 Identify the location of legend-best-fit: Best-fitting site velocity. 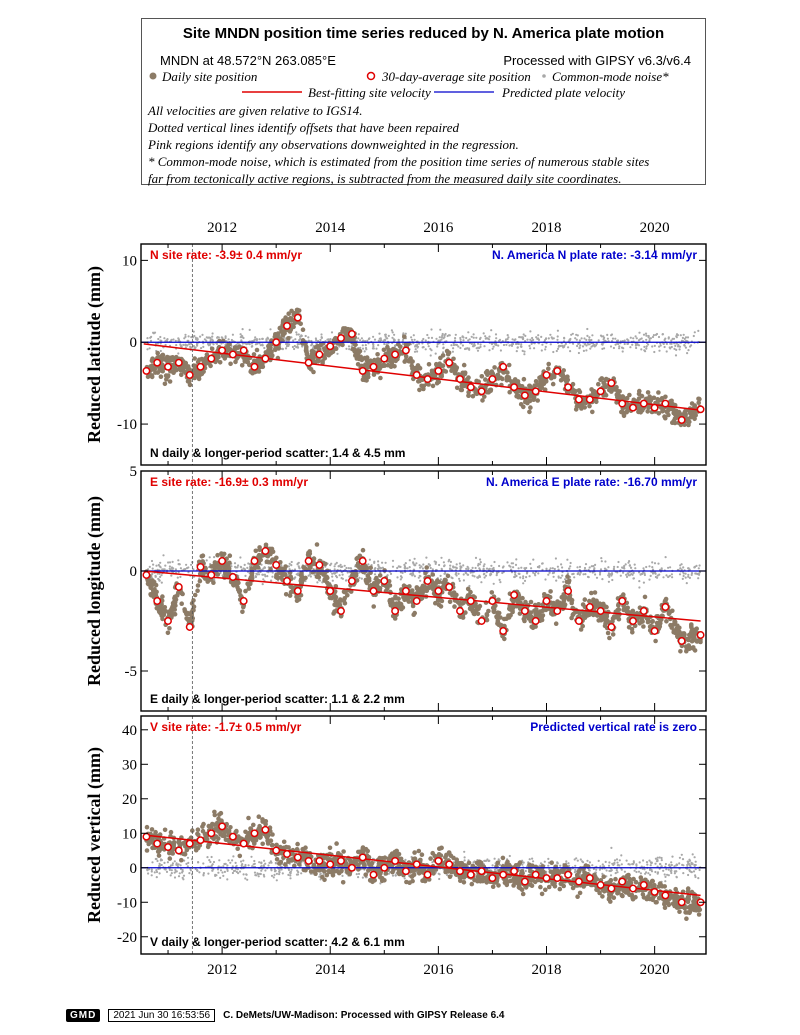
(369, 92).